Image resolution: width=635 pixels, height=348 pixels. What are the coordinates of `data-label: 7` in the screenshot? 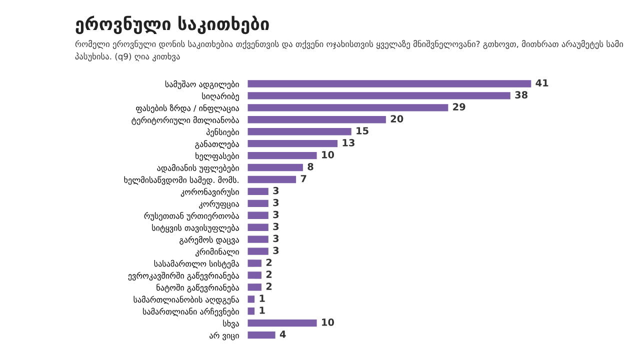 It's located at (303, 178).